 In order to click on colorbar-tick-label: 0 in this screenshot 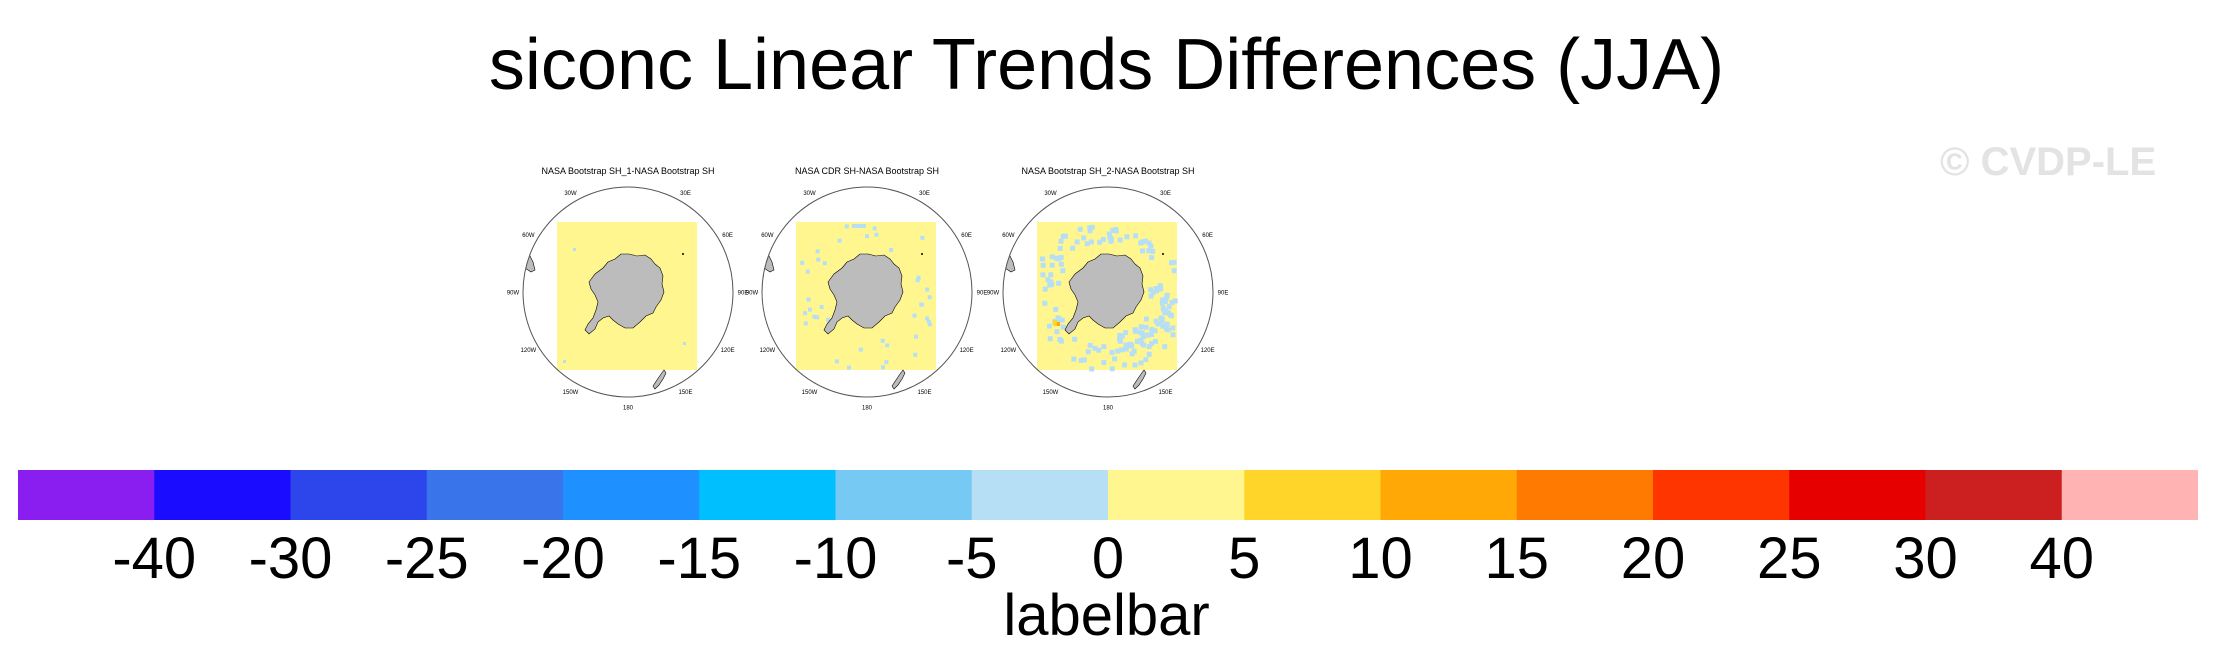, I will do `click(1108, 558)`.